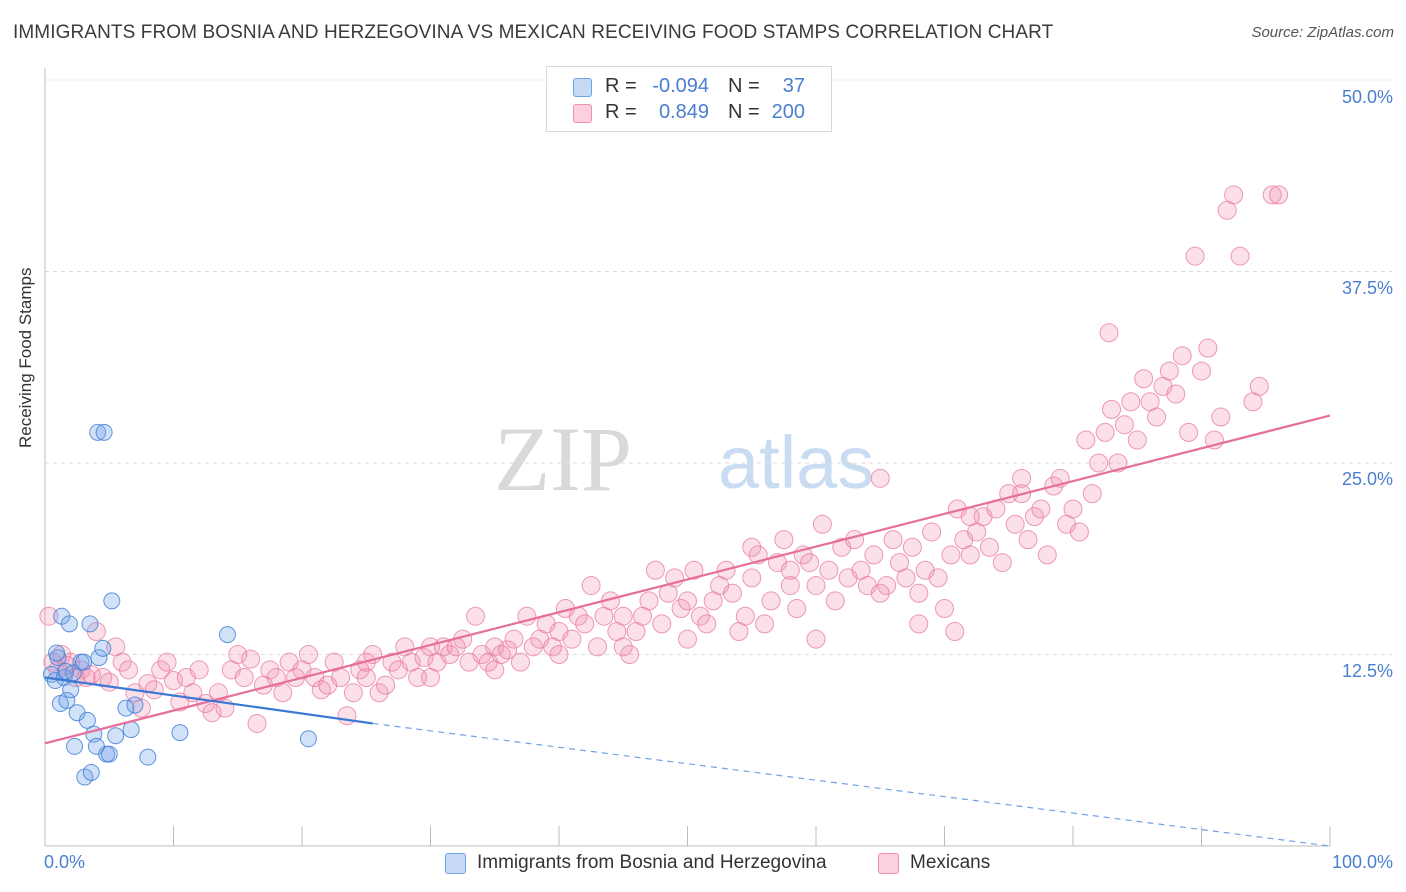  I want to click on y-tick-label: 37.5%, so click(1367, 288).